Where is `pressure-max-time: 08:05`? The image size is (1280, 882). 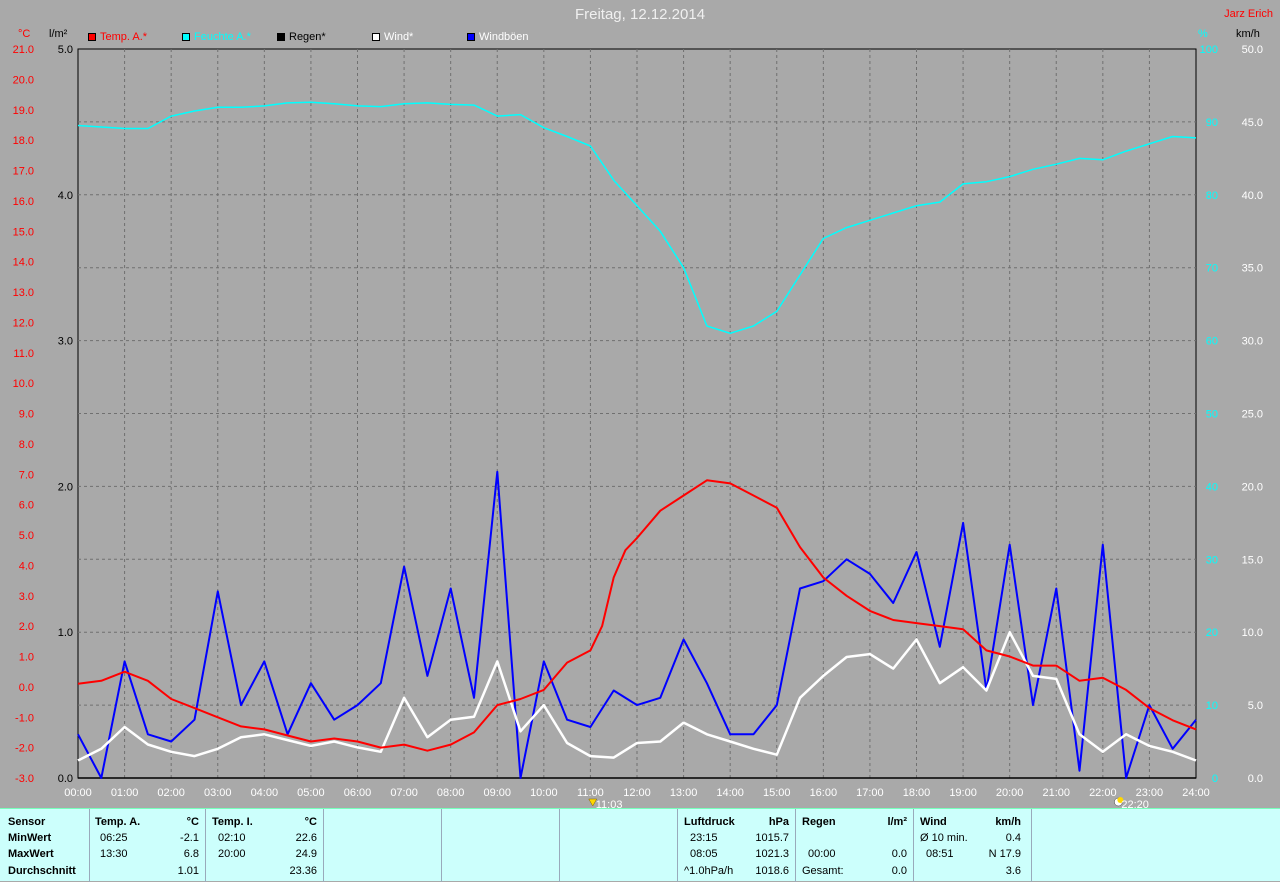 pressure-max-time: 08:05 is located at coordinates (704, 854).